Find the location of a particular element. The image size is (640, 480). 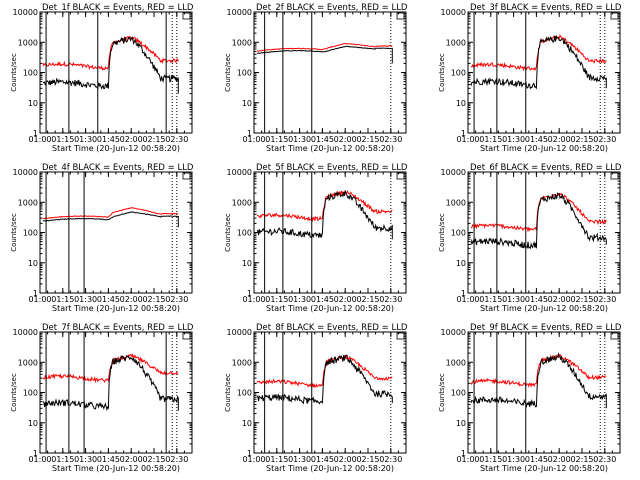

panel-title: Det_3f BLACK = Events, RED = LLD is located at coordinates (546, 8).